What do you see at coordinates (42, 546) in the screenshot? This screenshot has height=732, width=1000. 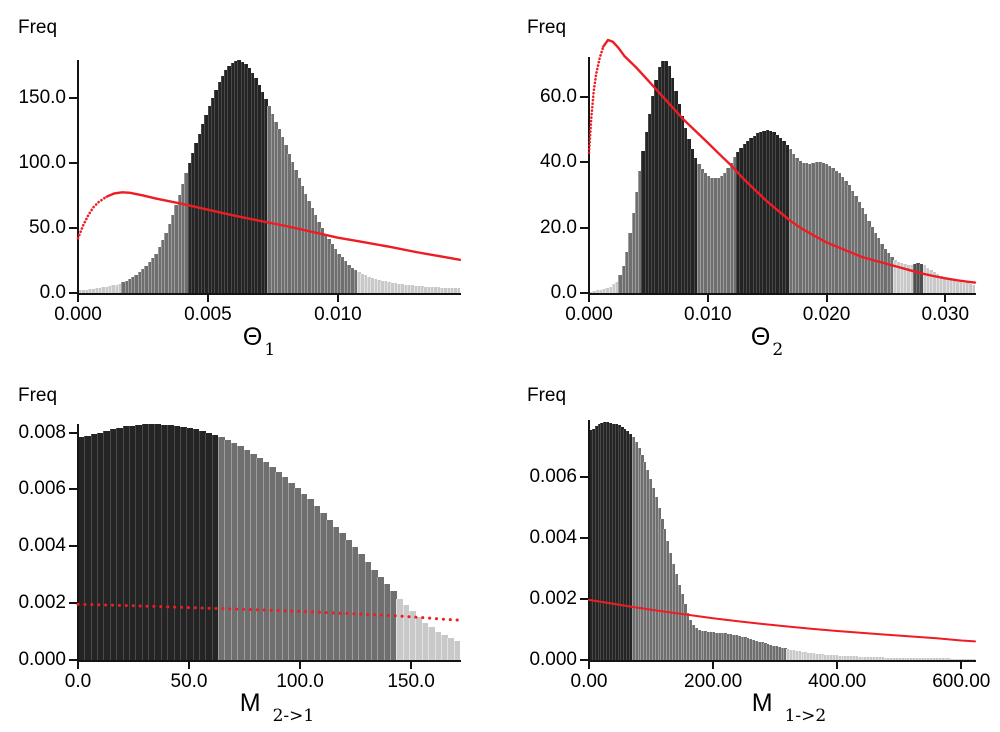 I see `y-tick-label: 0.004` at bounding box center [42, 546].